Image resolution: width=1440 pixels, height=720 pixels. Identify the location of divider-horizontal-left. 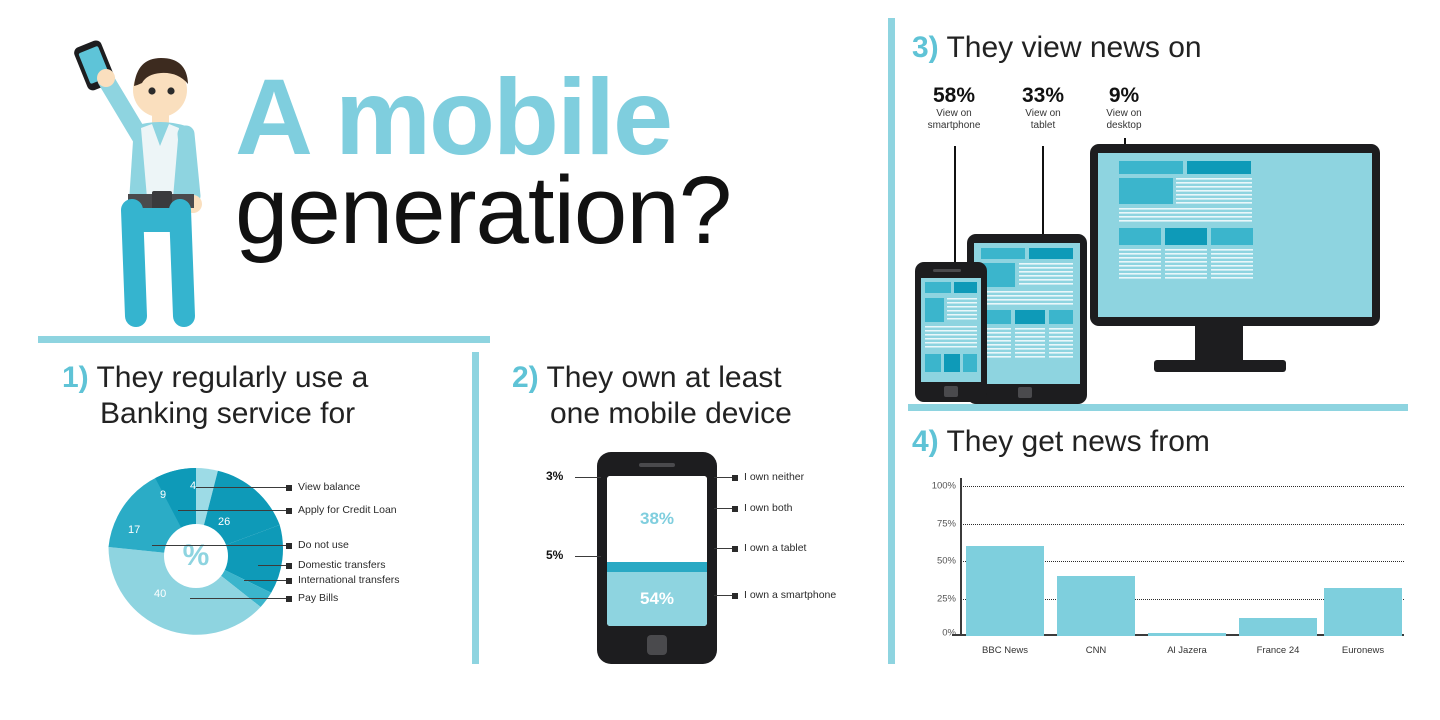
(264, 339).